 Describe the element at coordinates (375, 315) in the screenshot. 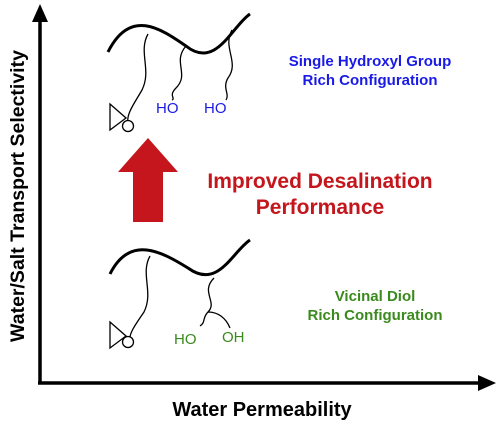

I see `bottom-structure-label-line2: Rich Configuration` at that location.